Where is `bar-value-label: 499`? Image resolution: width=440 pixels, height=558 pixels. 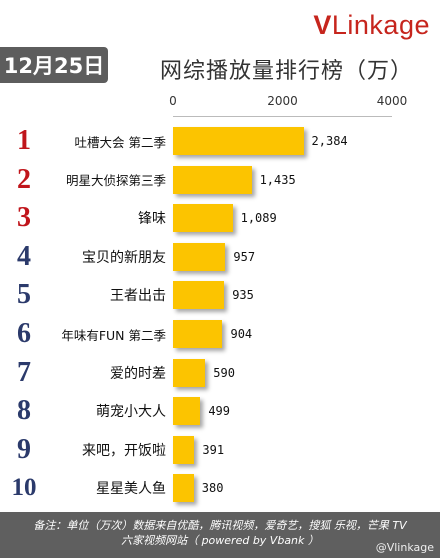
bar-value-label: 499 is located at coordinates (219, 411).